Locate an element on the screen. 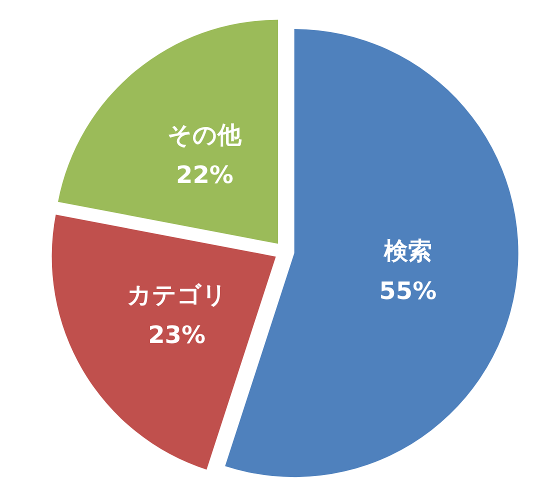 Image resolution: width=558 pixels, height=503 pixels. slice-label: 検索 is located at coordinates (407, 251).